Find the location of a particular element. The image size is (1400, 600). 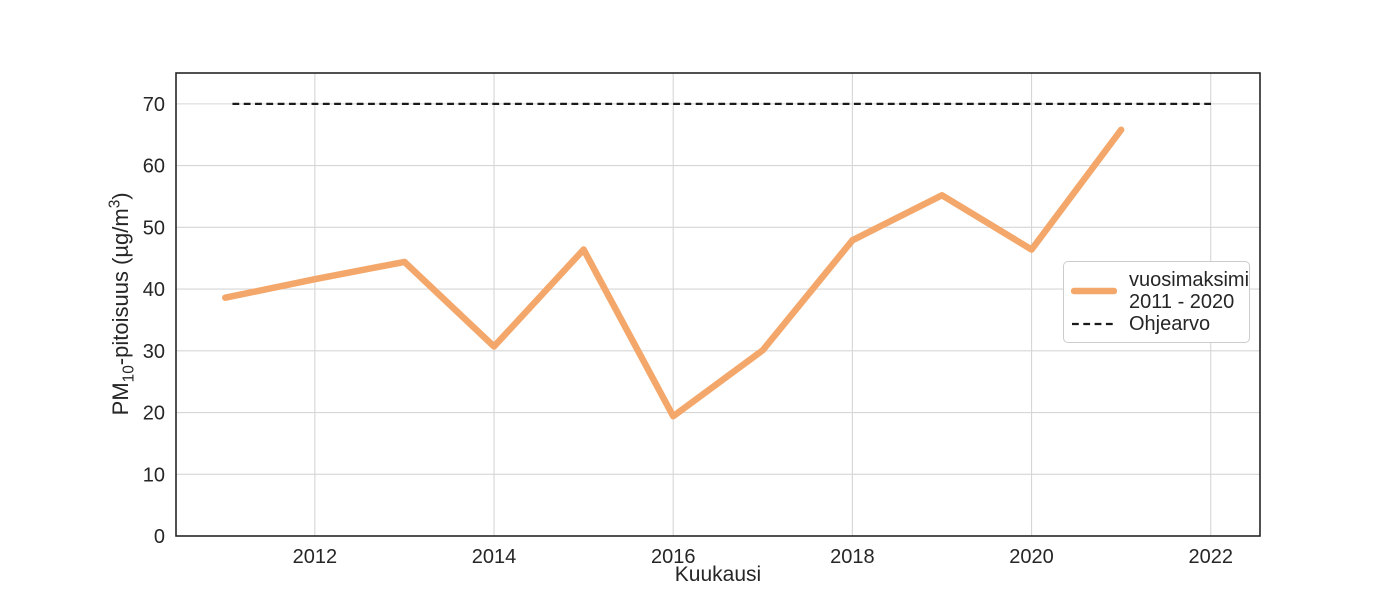

x-tick-labels: 2012 2014 2016 2018 2020 2022 is located at coordinates (763, 557).